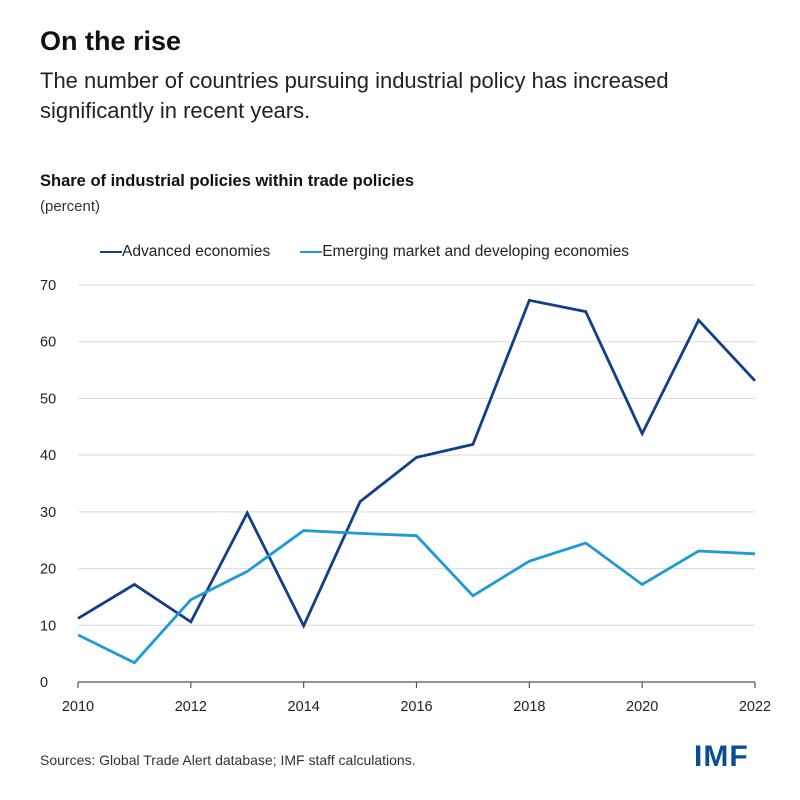 The height and width of the screenshot is (800, 800). What do you see at coordinates (48, 399) in the screenshot?
I see `y-tick-label-50: 50` at bounding box center [48, 399].